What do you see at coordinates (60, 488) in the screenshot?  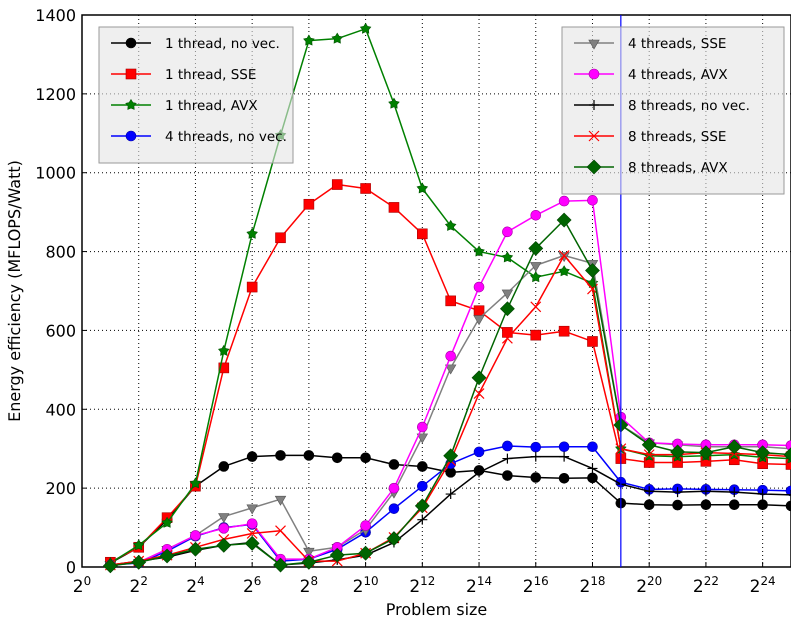 I see `y-tick-label: 200` at bounding box center [60, 488].